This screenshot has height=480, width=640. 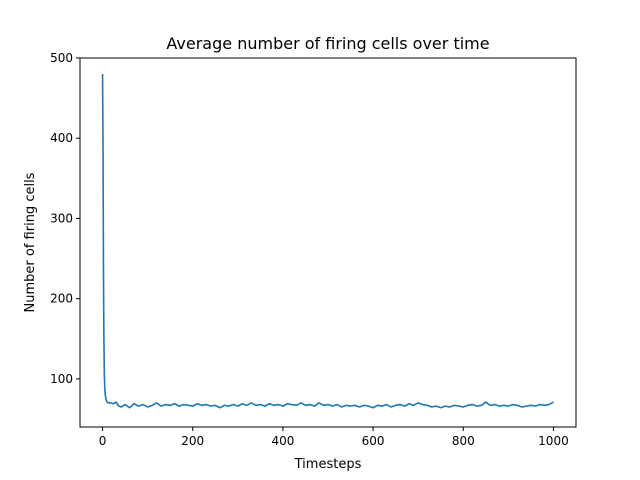 I want to click on y-tick-label: 300, so click(x=61, y=218).